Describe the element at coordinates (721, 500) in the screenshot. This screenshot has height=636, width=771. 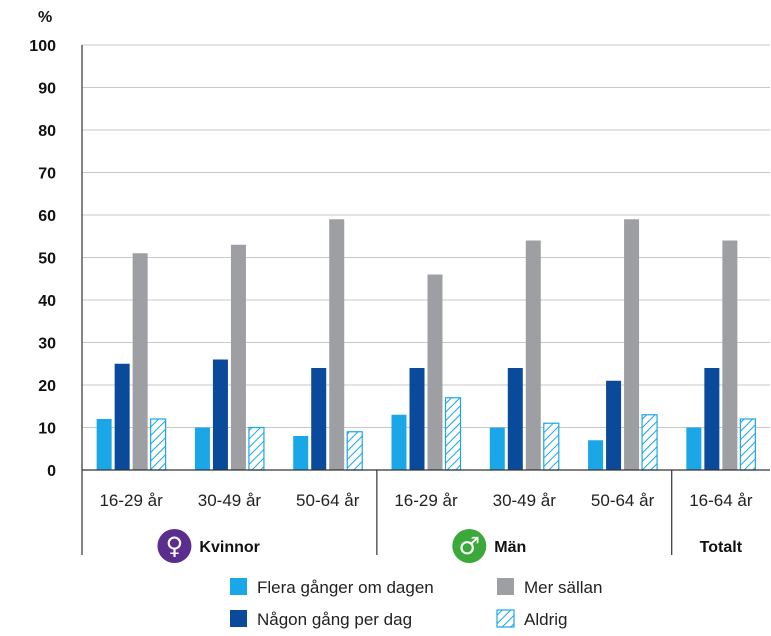
I see `x-category-label: 16-64 år` at that location.